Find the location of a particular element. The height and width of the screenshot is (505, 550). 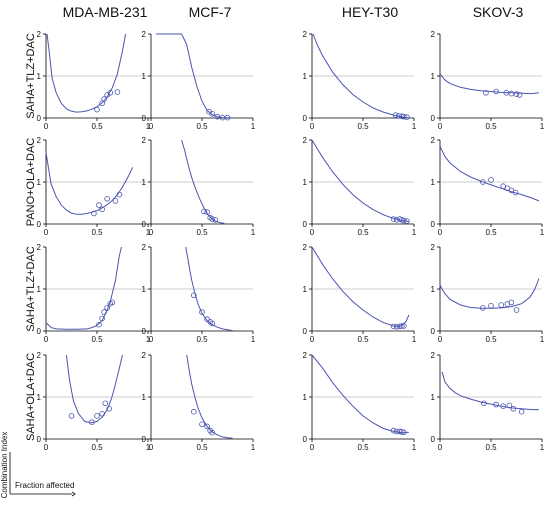

row-label-2: SAHA+TLZ+DAC is located at coordinates (31, 289).